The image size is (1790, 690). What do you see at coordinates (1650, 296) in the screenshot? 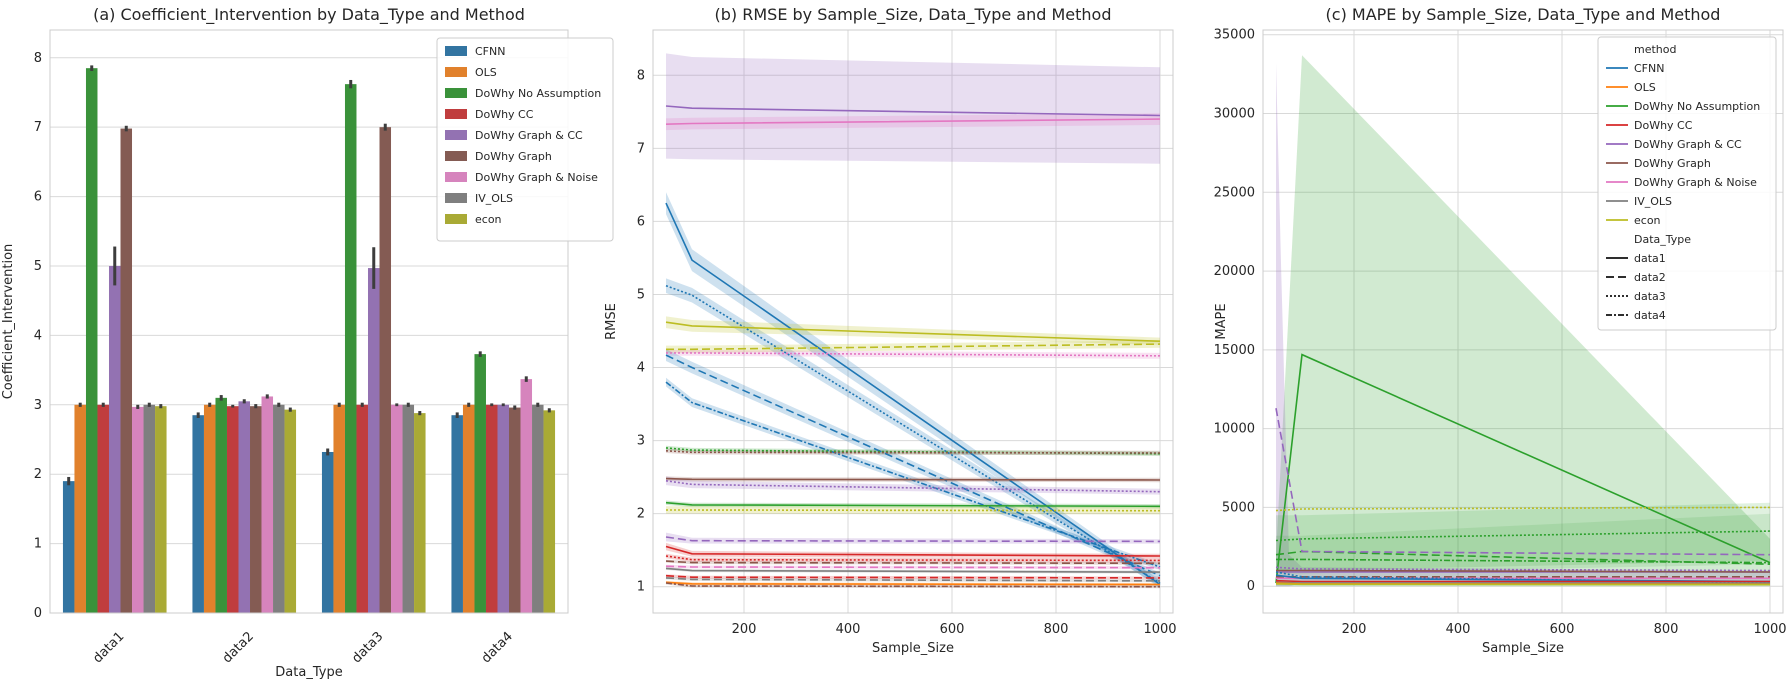
I see `legend-label: data3` at bounding box center [1650, 296].